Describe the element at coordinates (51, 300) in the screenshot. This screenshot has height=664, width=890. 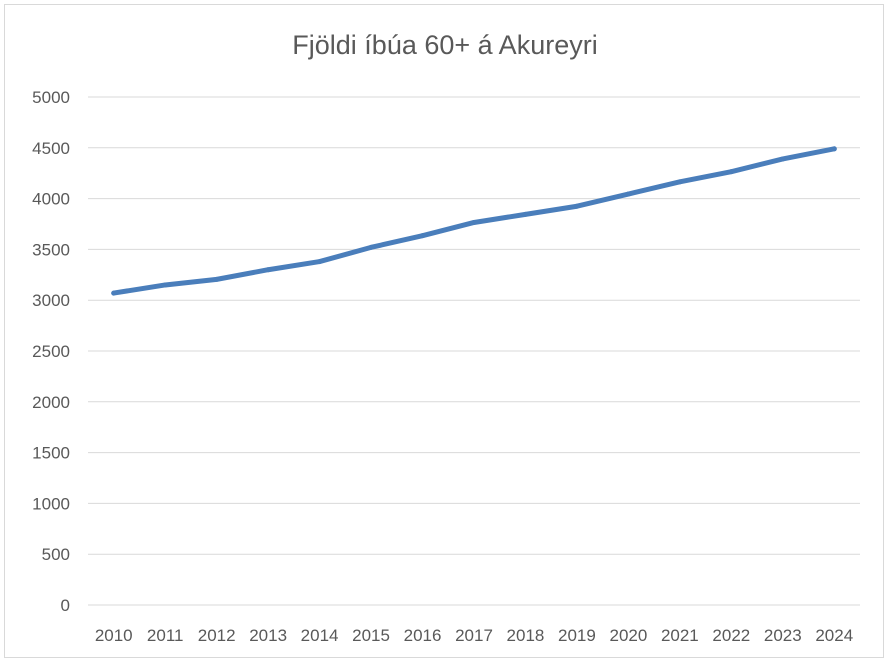
I see `y-tick-label: 3000` at that location.